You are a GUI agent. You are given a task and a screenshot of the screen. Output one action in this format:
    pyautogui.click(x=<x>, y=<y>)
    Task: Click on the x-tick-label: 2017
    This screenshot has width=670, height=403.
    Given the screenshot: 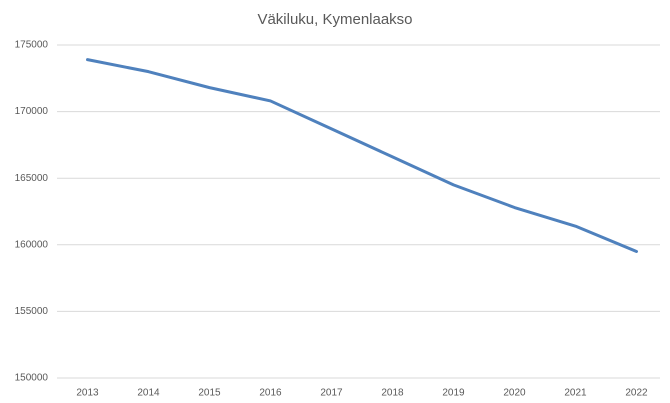 What is the action you would take?
    pyautogui.click(x=331, y=393)
    